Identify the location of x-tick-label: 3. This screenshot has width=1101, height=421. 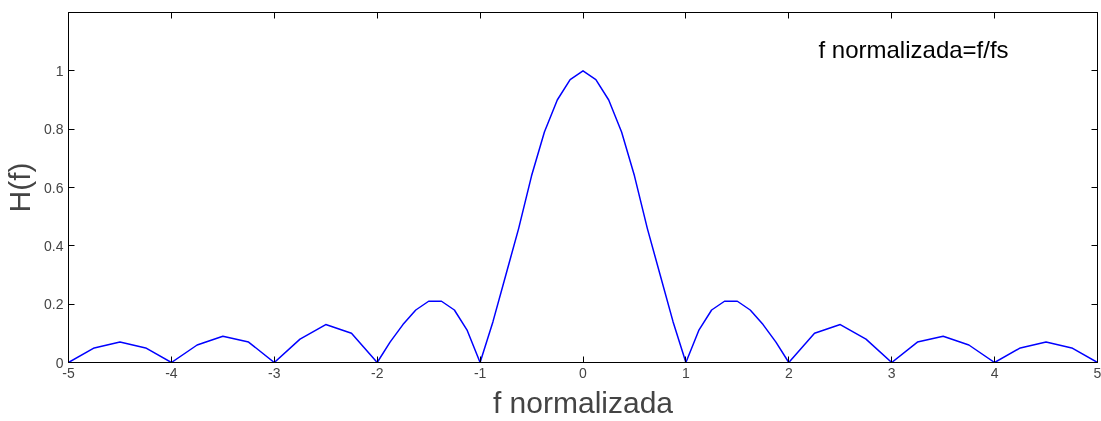
(891, 372).